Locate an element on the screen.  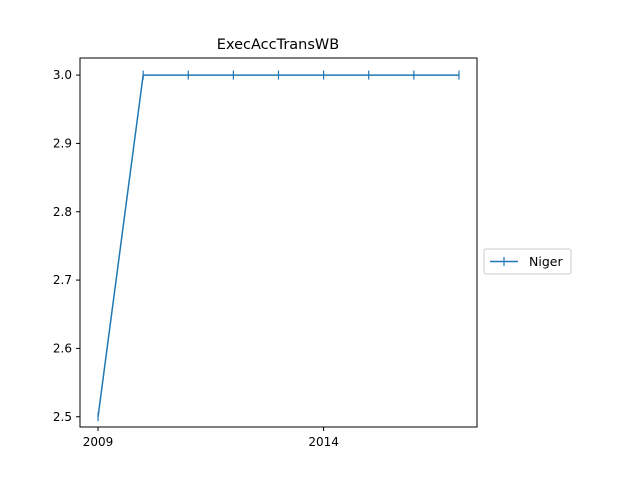
y-tick-label-2.7: 2.7 is located at coordinates (62, 280).